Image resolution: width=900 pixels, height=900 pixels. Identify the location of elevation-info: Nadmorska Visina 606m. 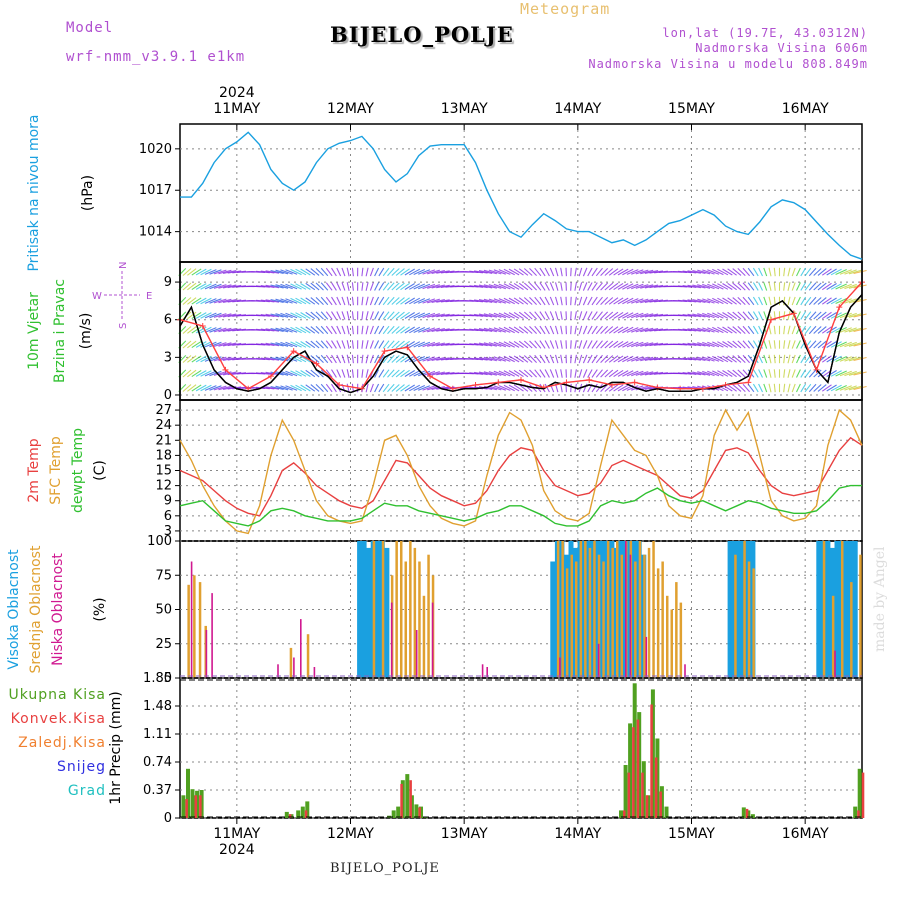
(781, 48).